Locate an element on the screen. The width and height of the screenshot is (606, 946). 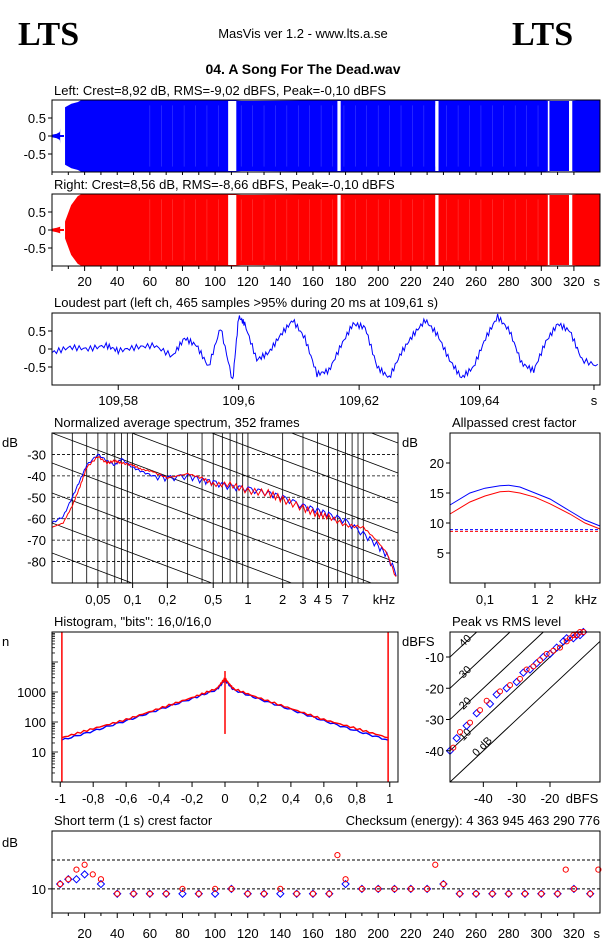
histogram-title: Histogram, "bits": 16,0/16,0 is located at coordinates (132, 621).